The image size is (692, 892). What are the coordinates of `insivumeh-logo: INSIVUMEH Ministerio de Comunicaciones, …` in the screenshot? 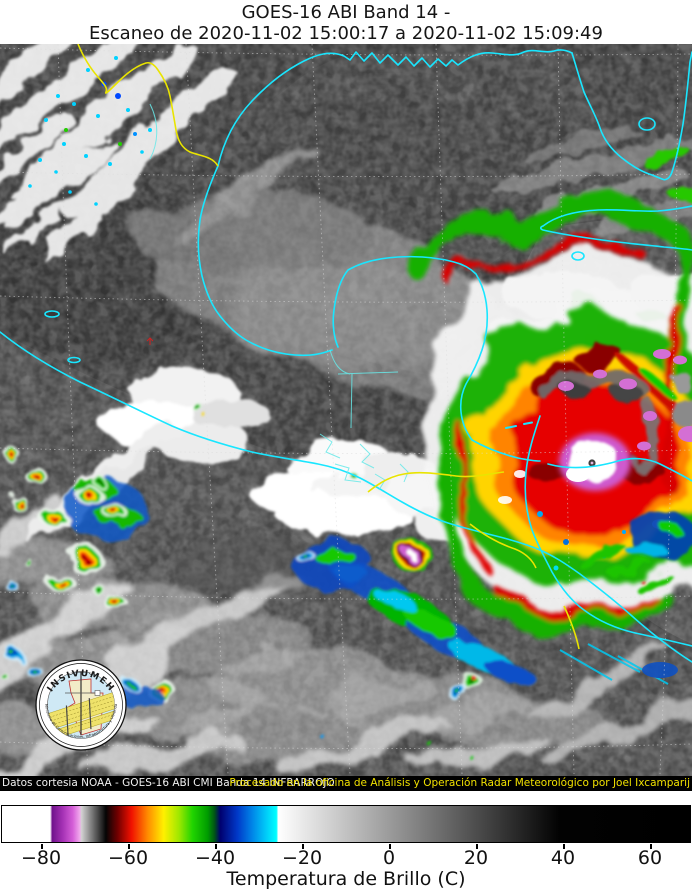 It's located at (81, 705).